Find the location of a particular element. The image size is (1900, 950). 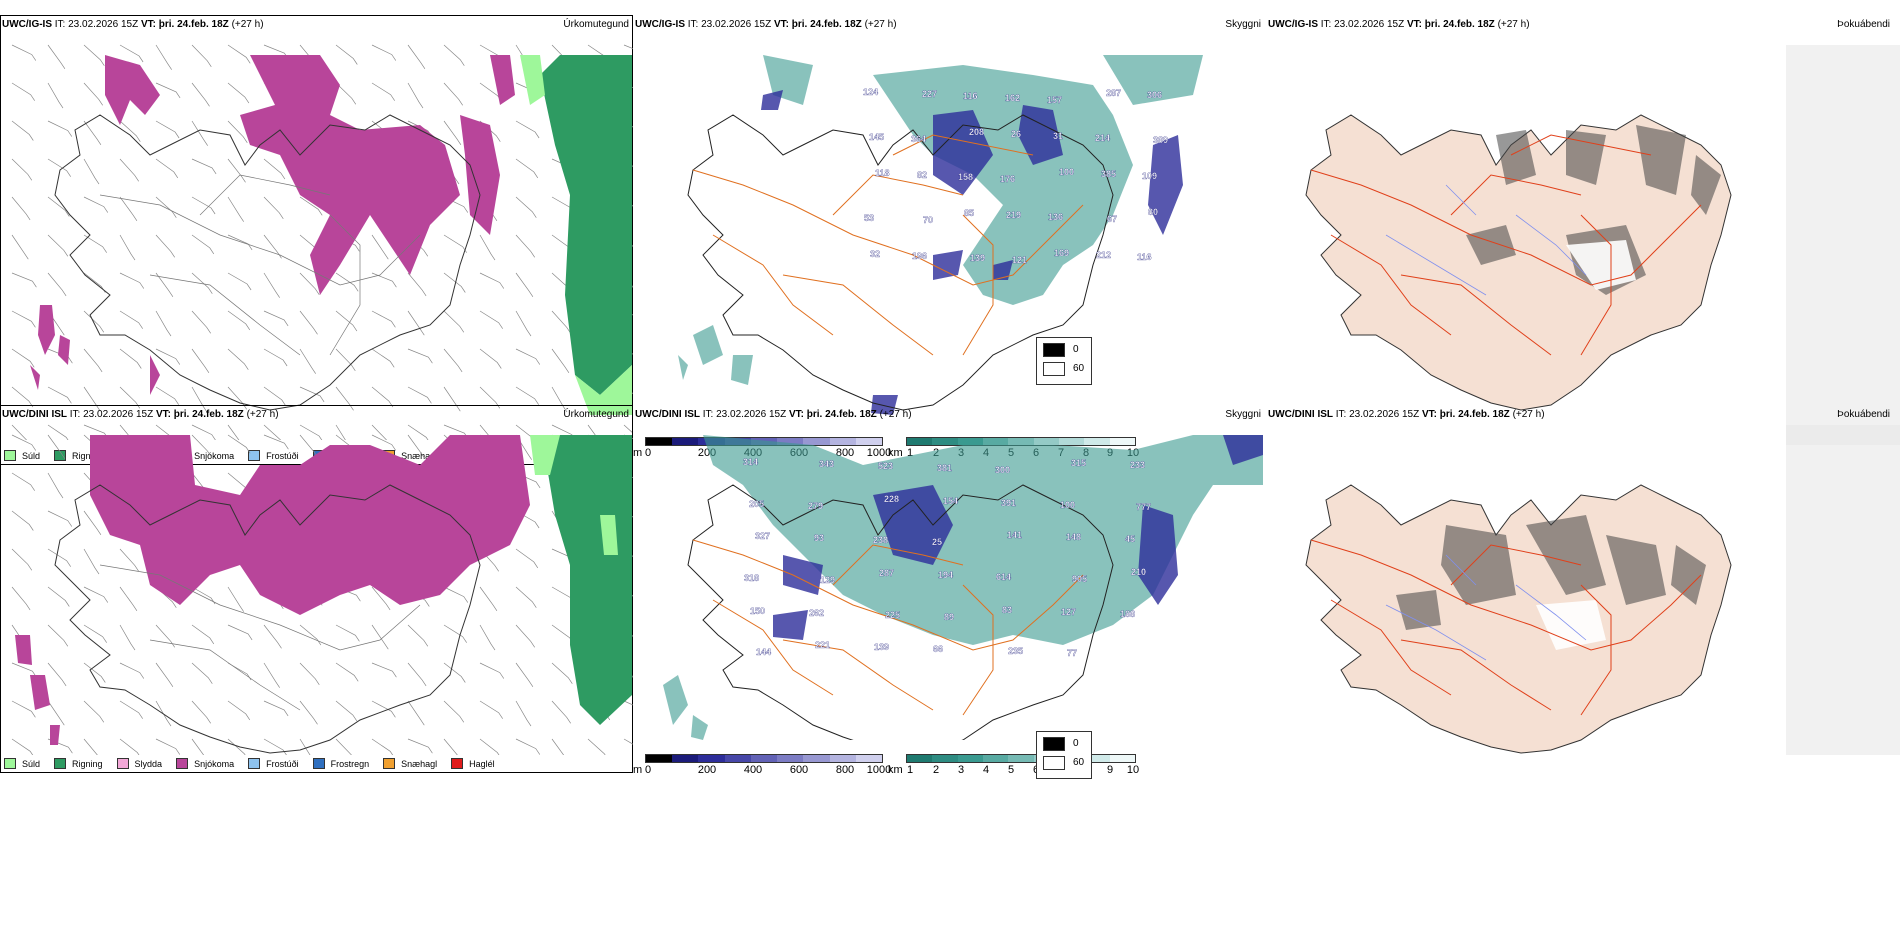

ceiling-label: 262 is located at coordinates (816, 613).